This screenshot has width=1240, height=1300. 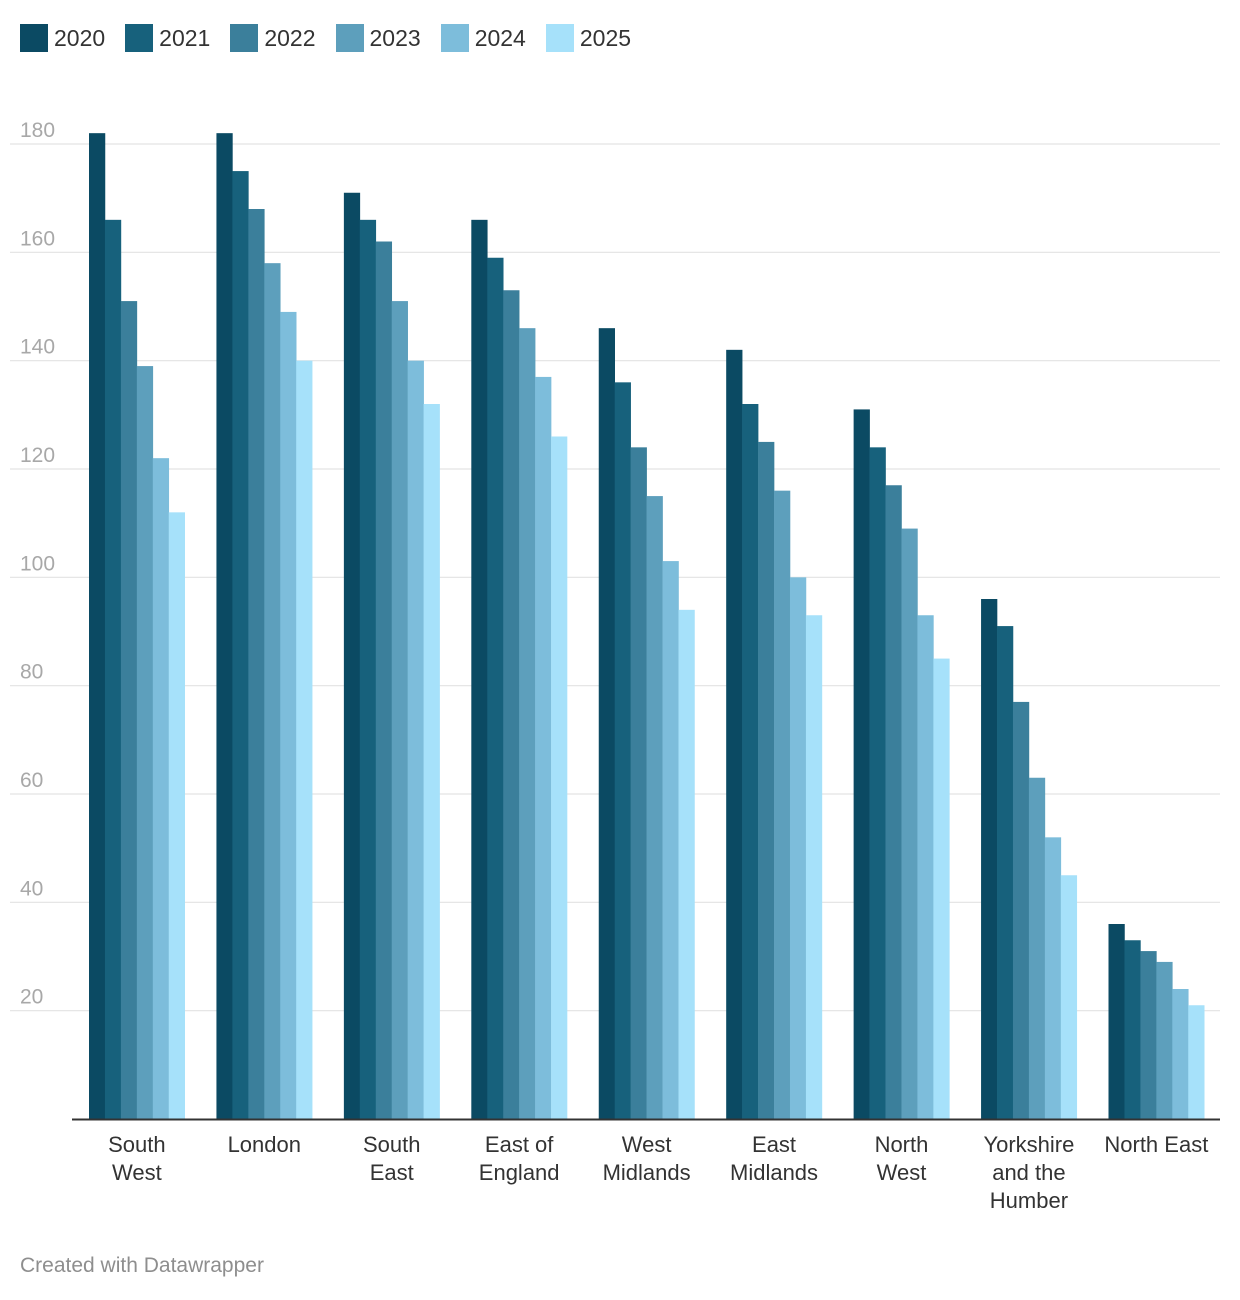 I want to click on legend-label: 2023, so click(x=395, y=38).